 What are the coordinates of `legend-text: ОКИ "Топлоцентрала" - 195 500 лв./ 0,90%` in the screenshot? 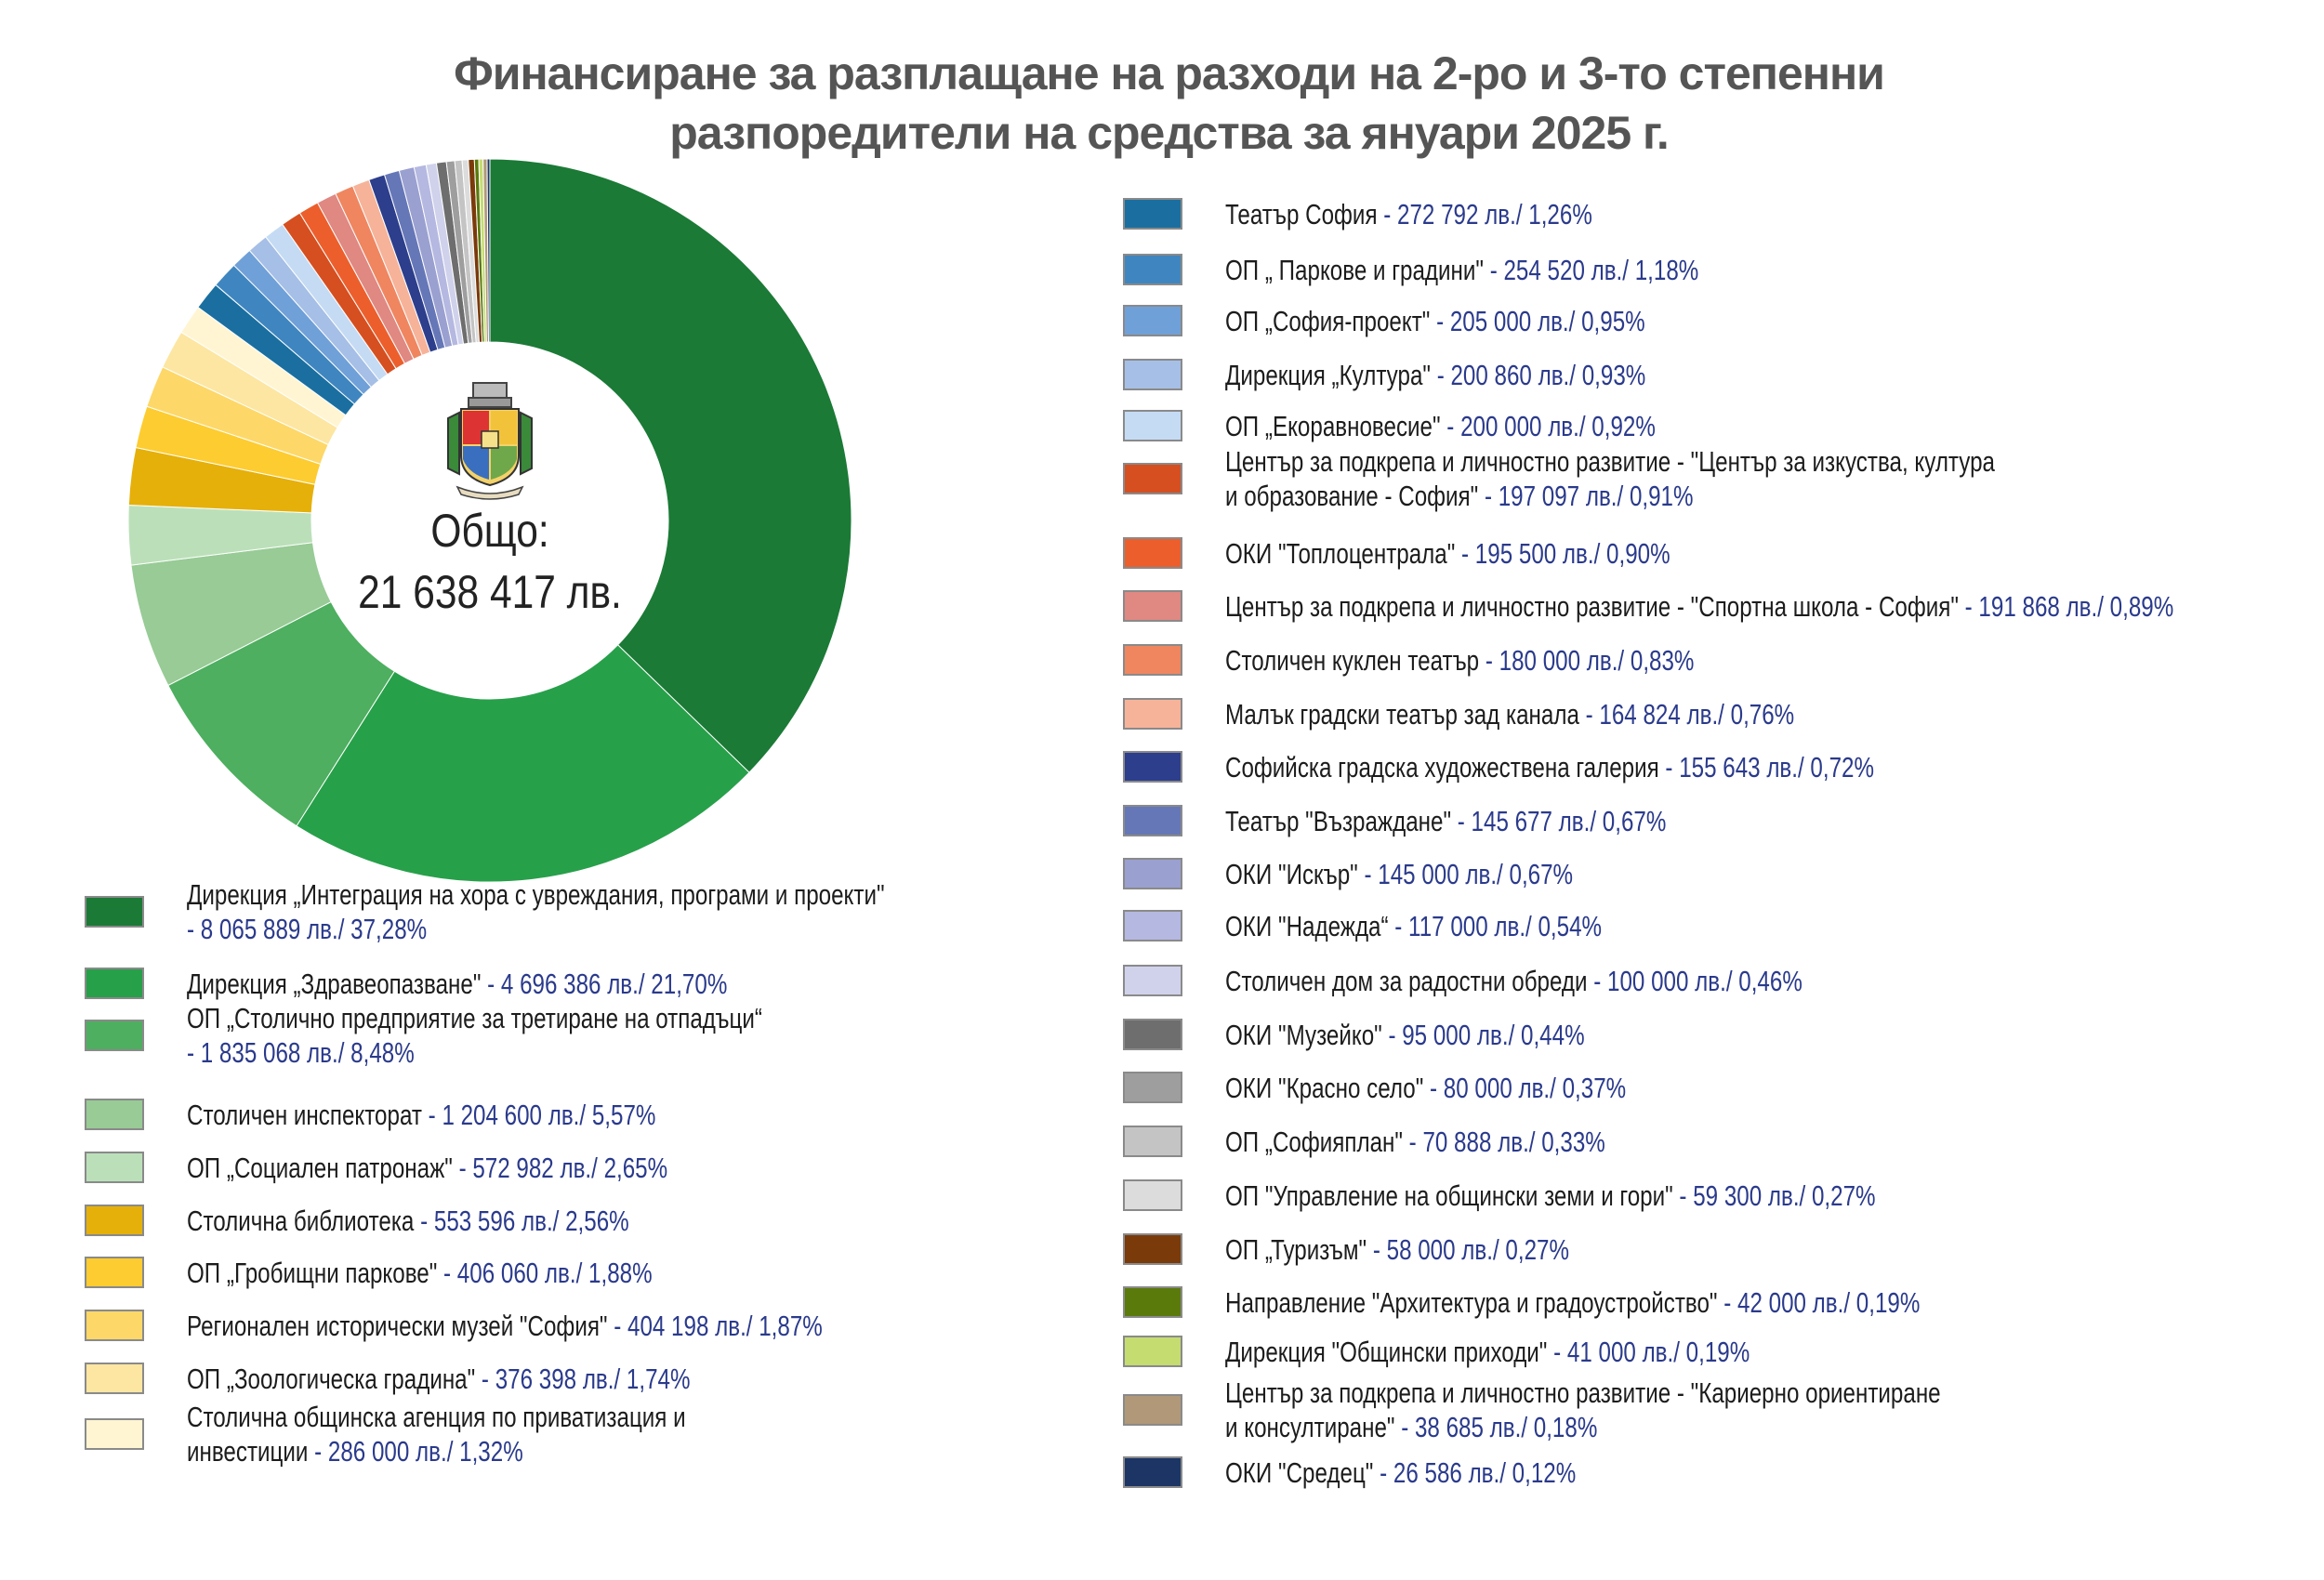 It's located at (1447, 553).